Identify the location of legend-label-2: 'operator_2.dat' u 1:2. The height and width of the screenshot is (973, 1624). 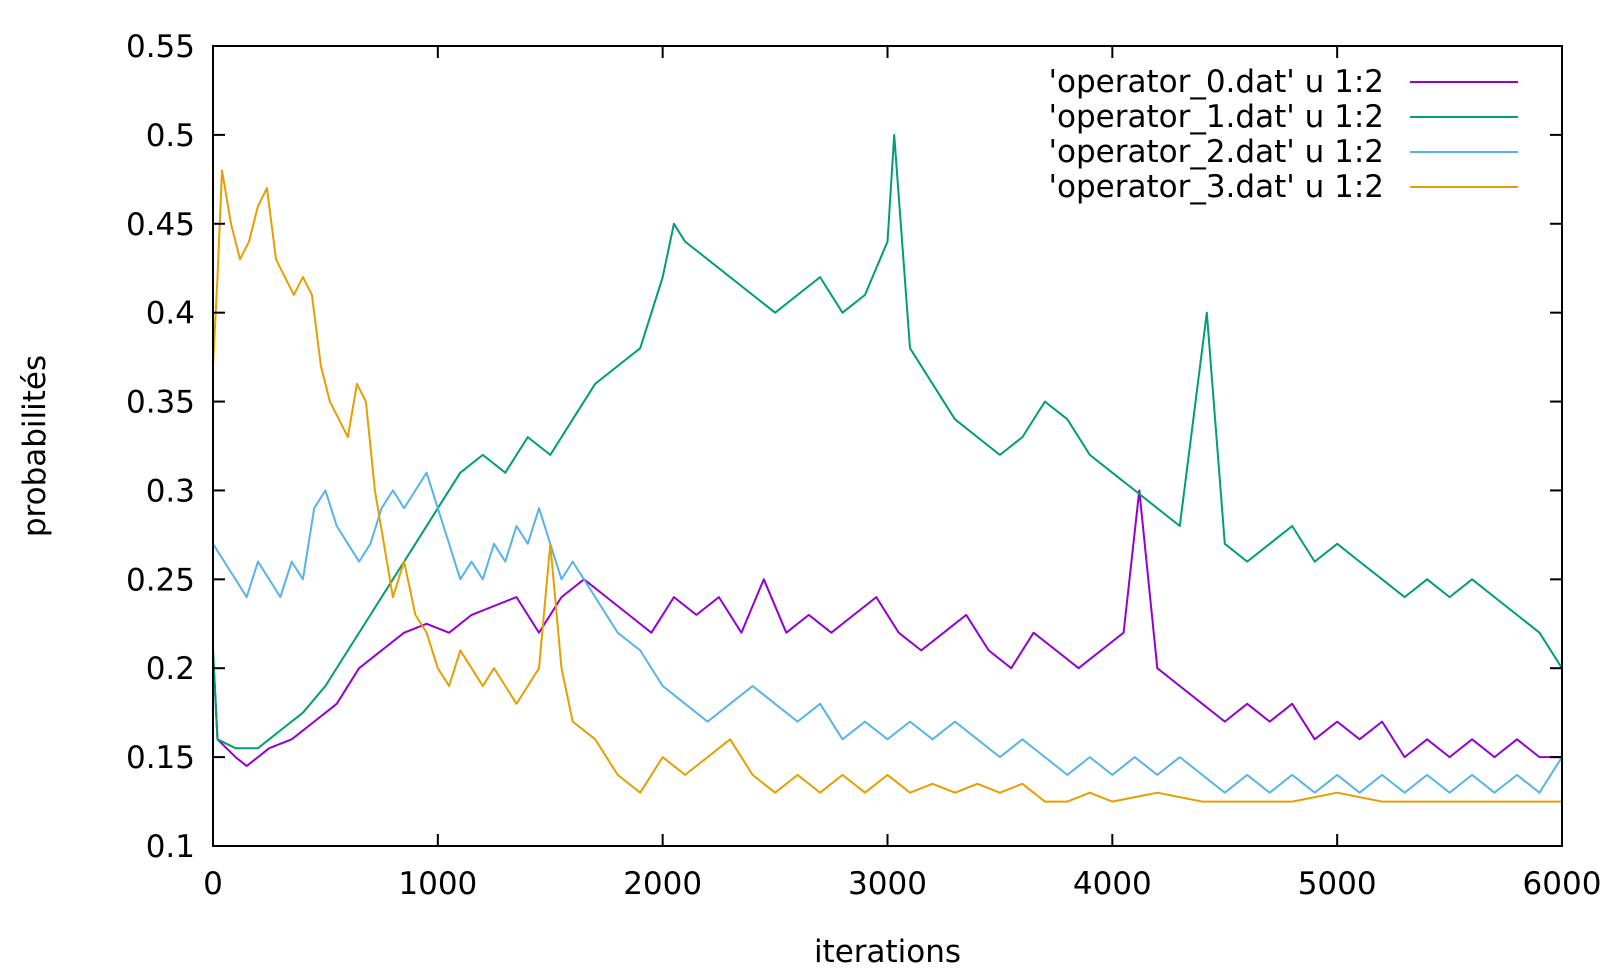
(1216, 152).